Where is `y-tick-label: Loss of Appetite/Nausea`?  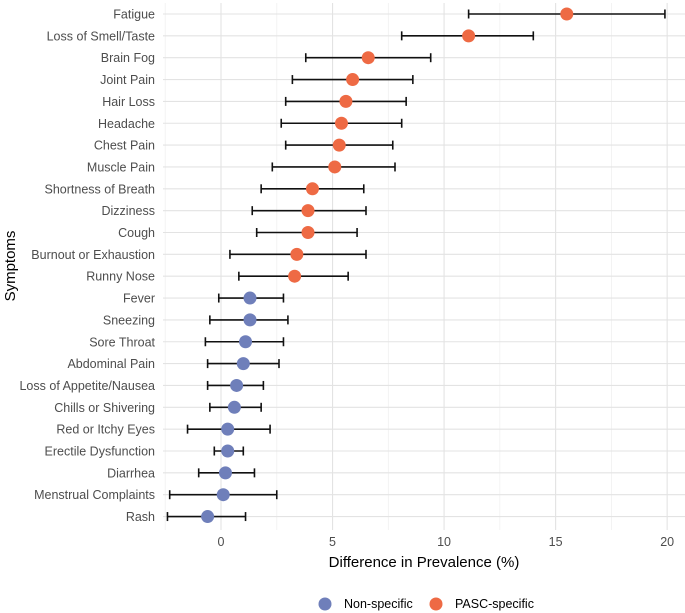
y-tick-label: Loss of Appetite/Nausea is located at coordinates (87, 386).